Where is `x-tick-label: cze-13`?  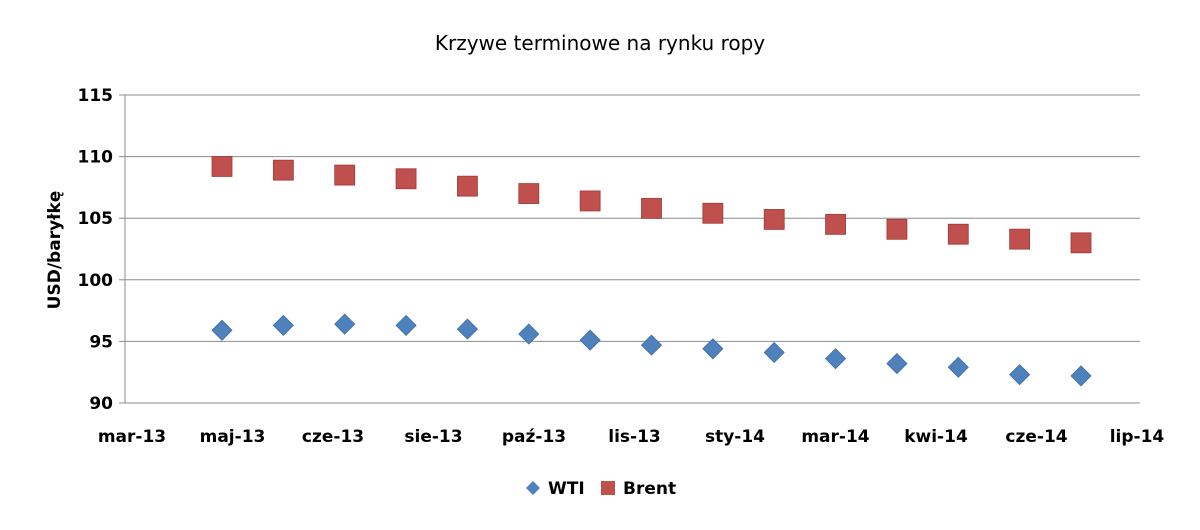 x-tick-label: cze-13 is located at coordinates (333, 437).